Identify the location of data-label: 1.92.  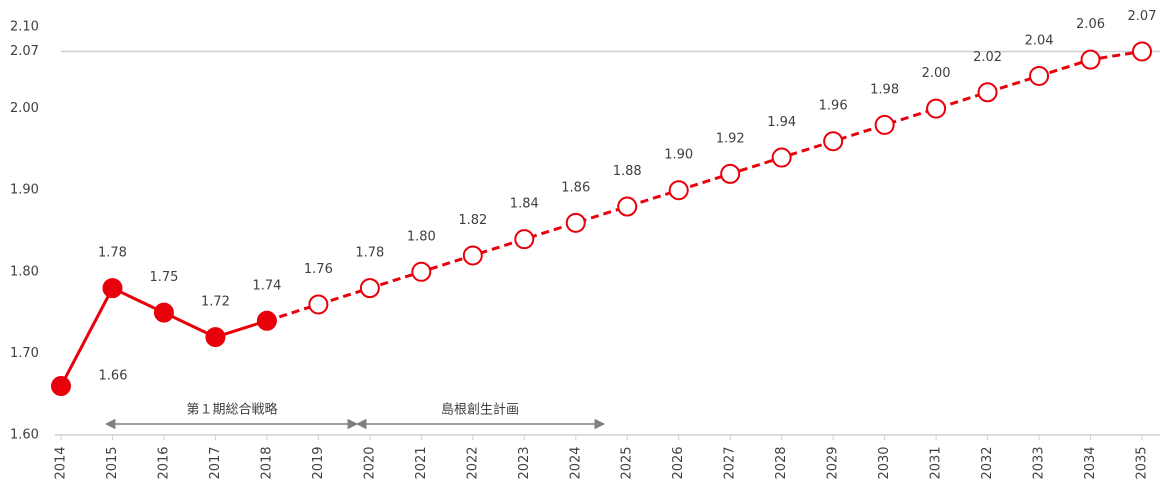
(730, 138).